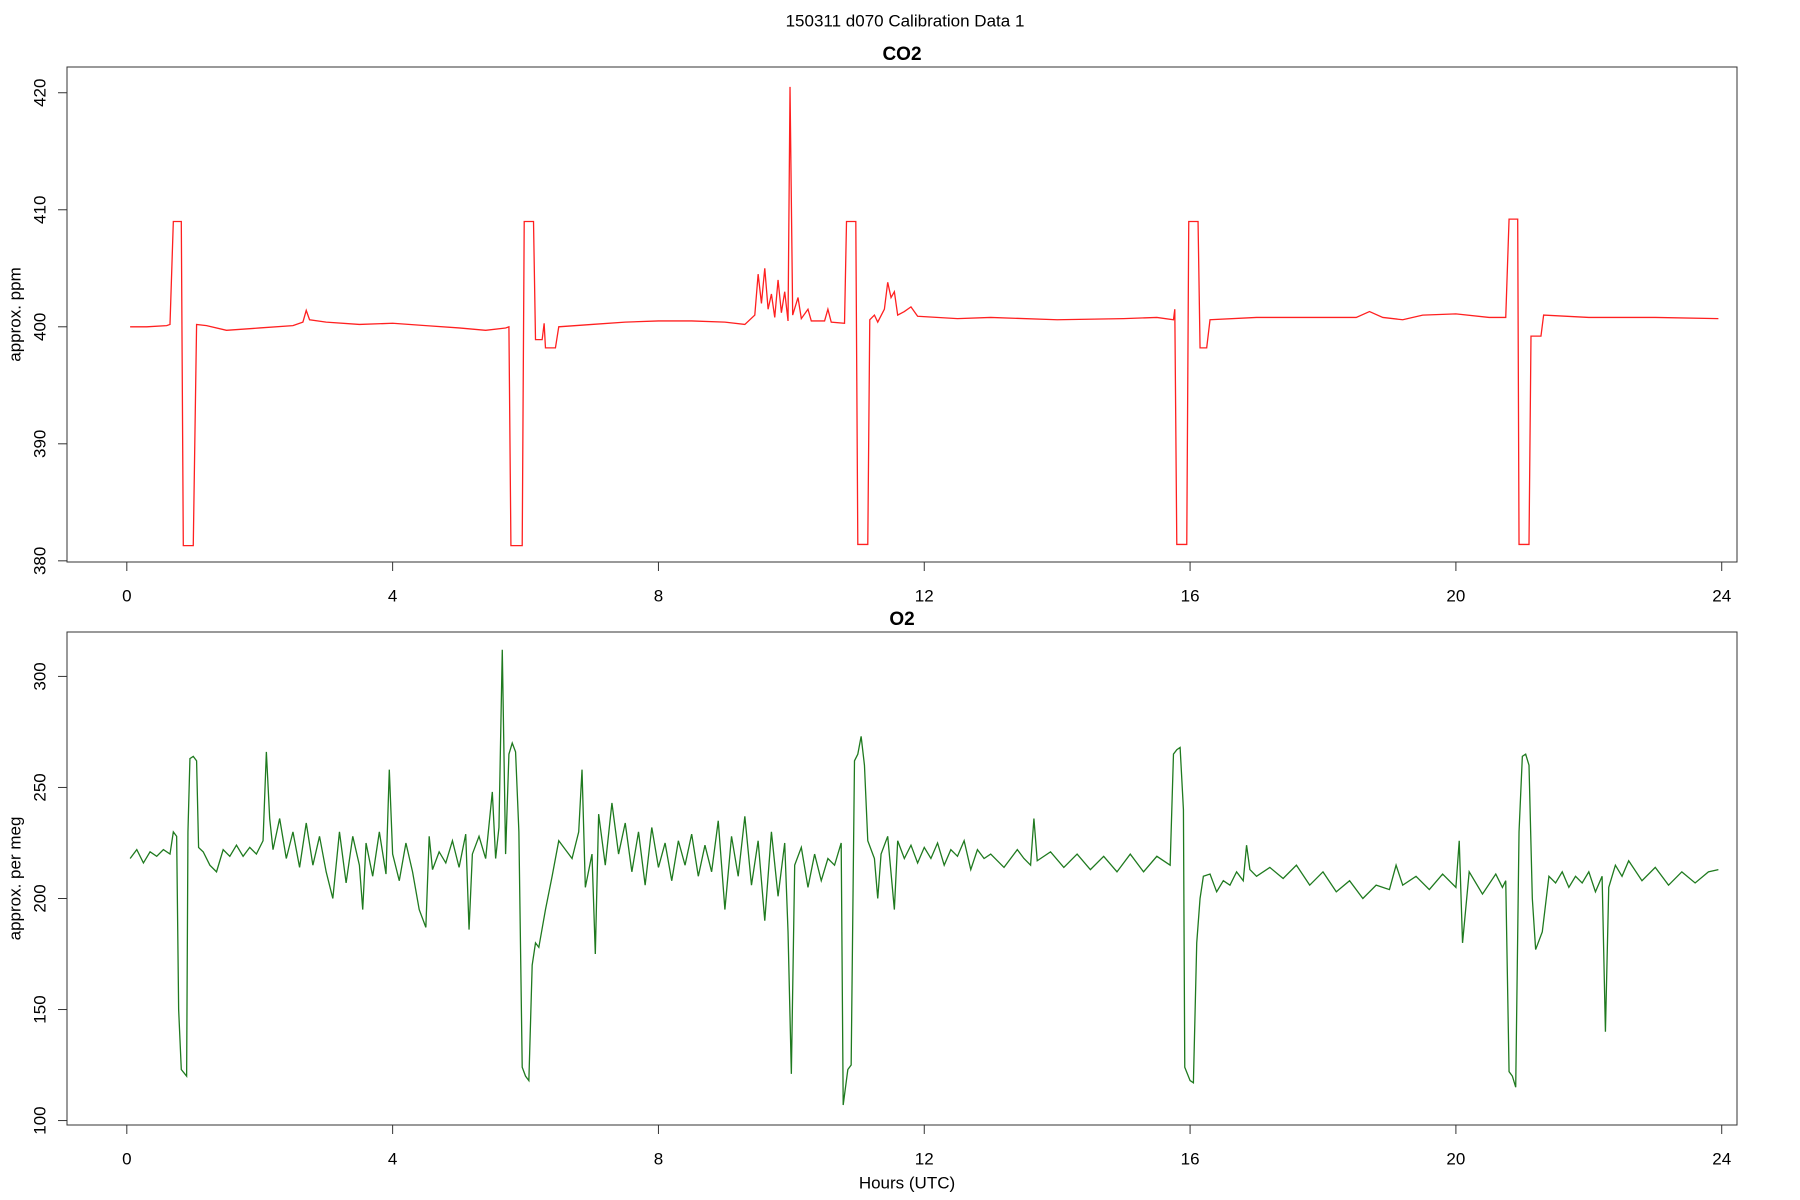 This screenshot has width=1800, height=1200. What do you see at coordinates (39, 444) in the screenshot?
I see `y-tick-label: 390` at bounding box center [39, 444].